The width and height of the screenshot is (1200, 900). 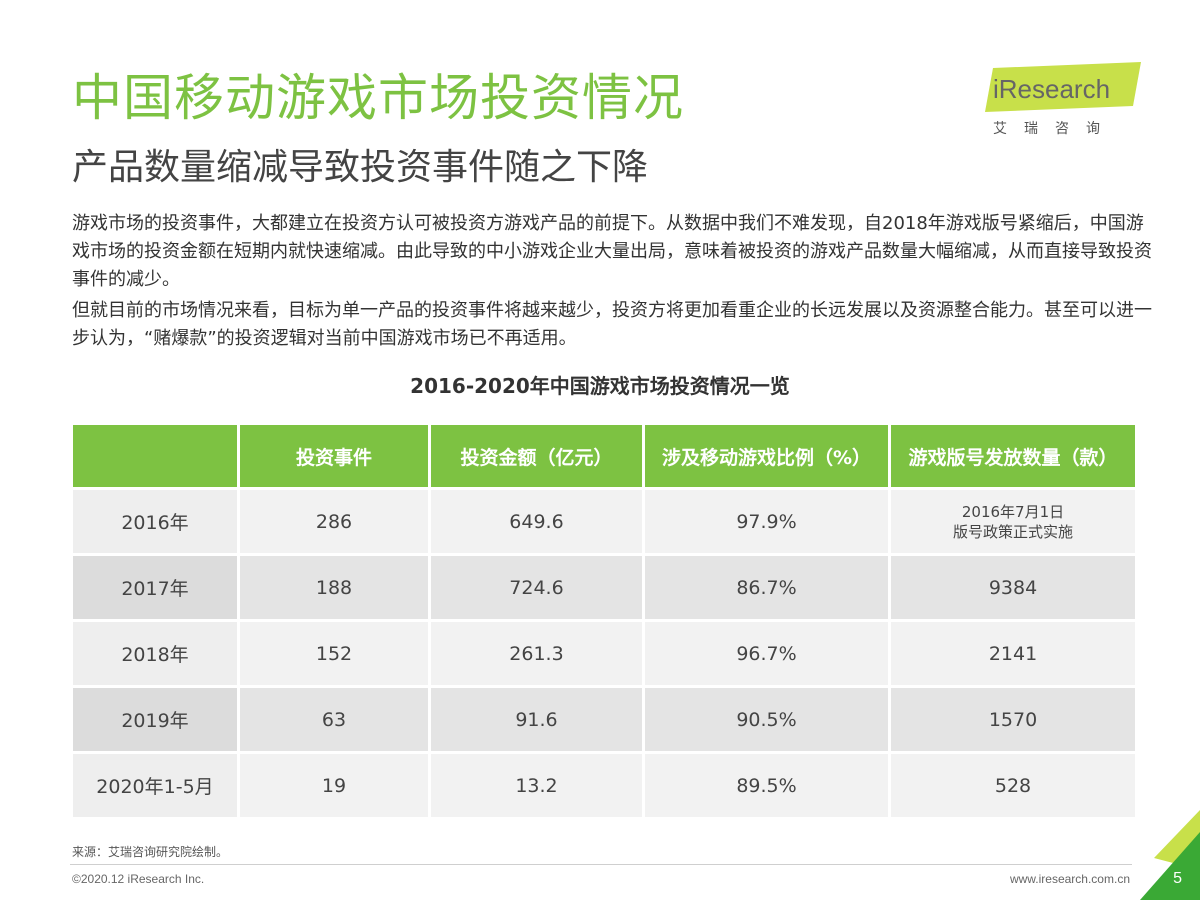 What do you see at coordinates (536, 785) in the screenshot?
I see `cell-amount: 13.2` at bounding box center [536, 785].